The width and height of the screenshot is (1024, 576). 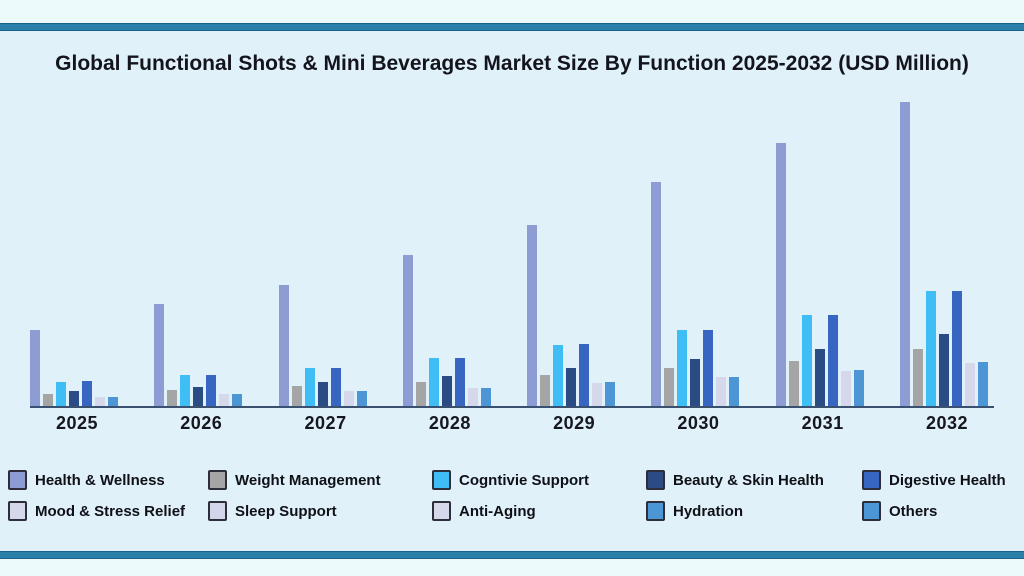 What do you see at coordinates (682, 368) in the screenshot?
I see `bar-cogntivie-support-2030` at bounding box center [682, 368].